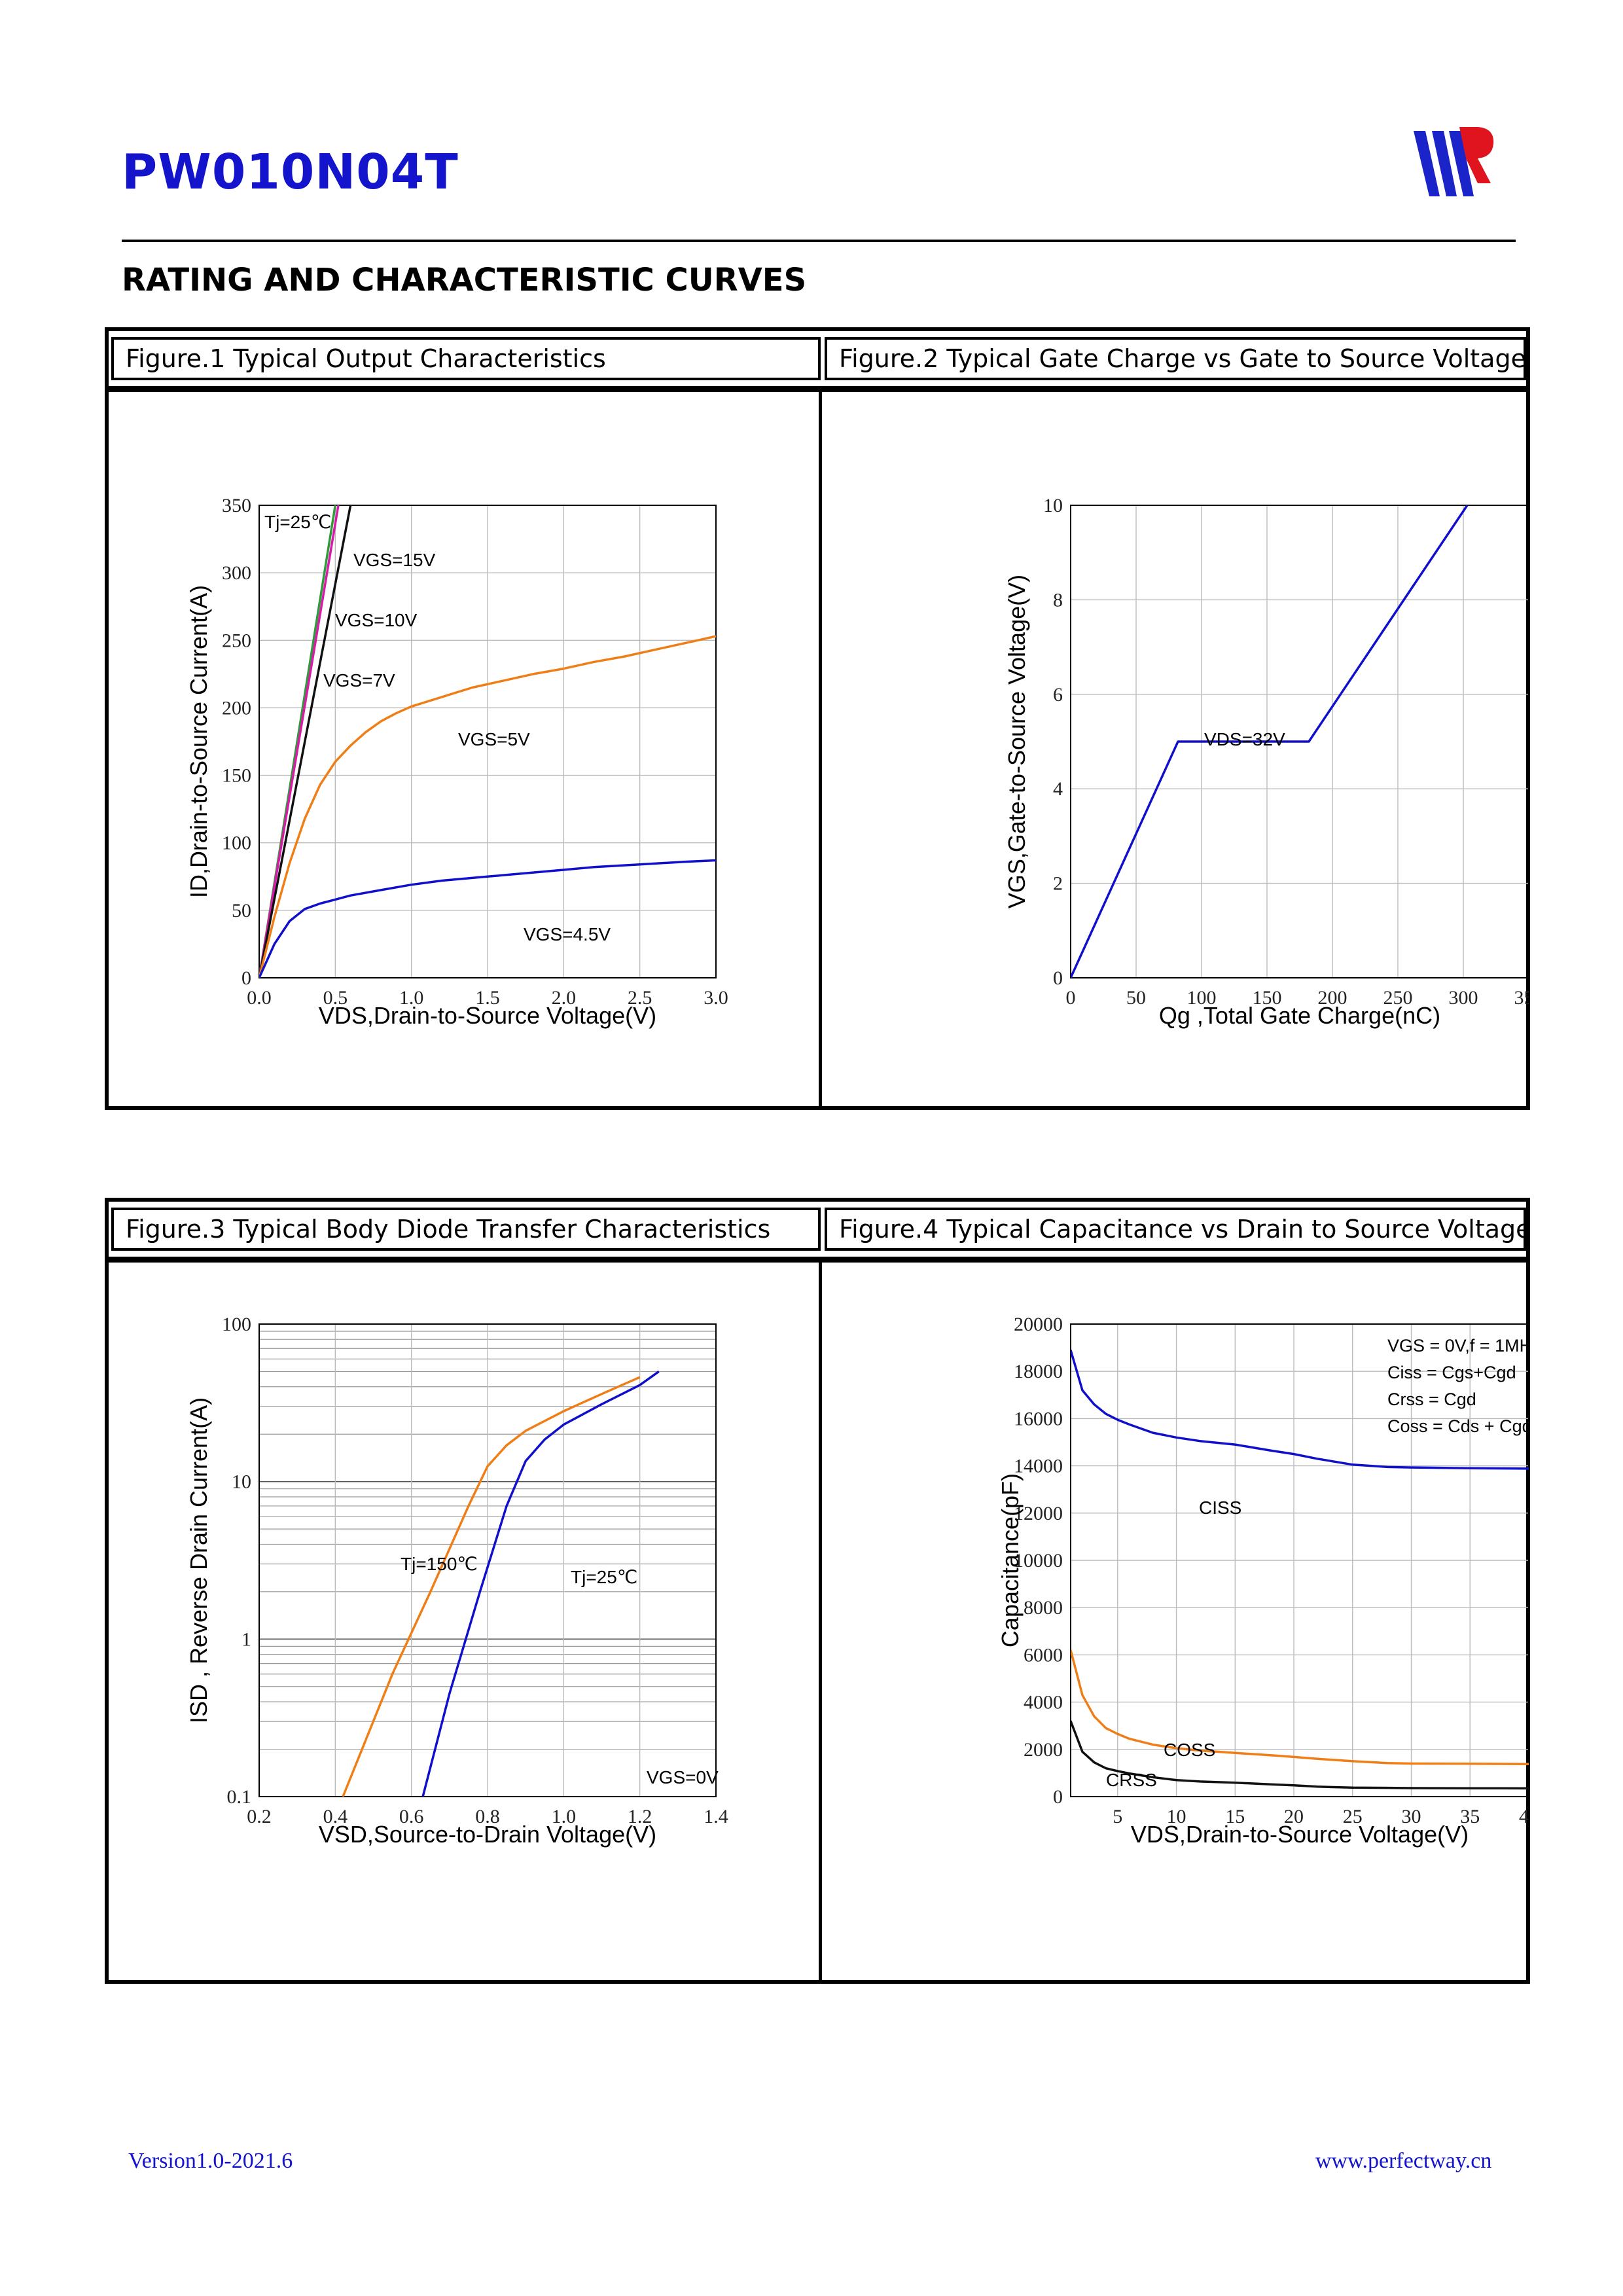  Describe the element at coordinates (1454, 161) in the screenshot. I see `perfectway-logo-icon` at that location.